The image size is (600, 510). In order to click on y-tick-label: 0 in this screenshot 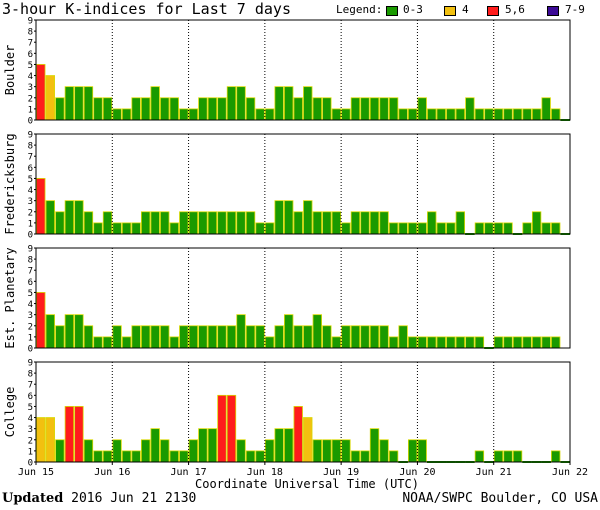, I will do `click(30, 236)`.